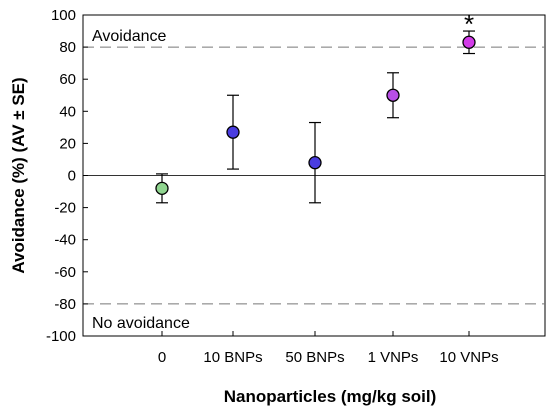 The height and width of the screenshot is (409, 550). Describe the element at coordinates (232, 357) in the screenshot. I see `x-tick-label: 10 BNPs` at that location.